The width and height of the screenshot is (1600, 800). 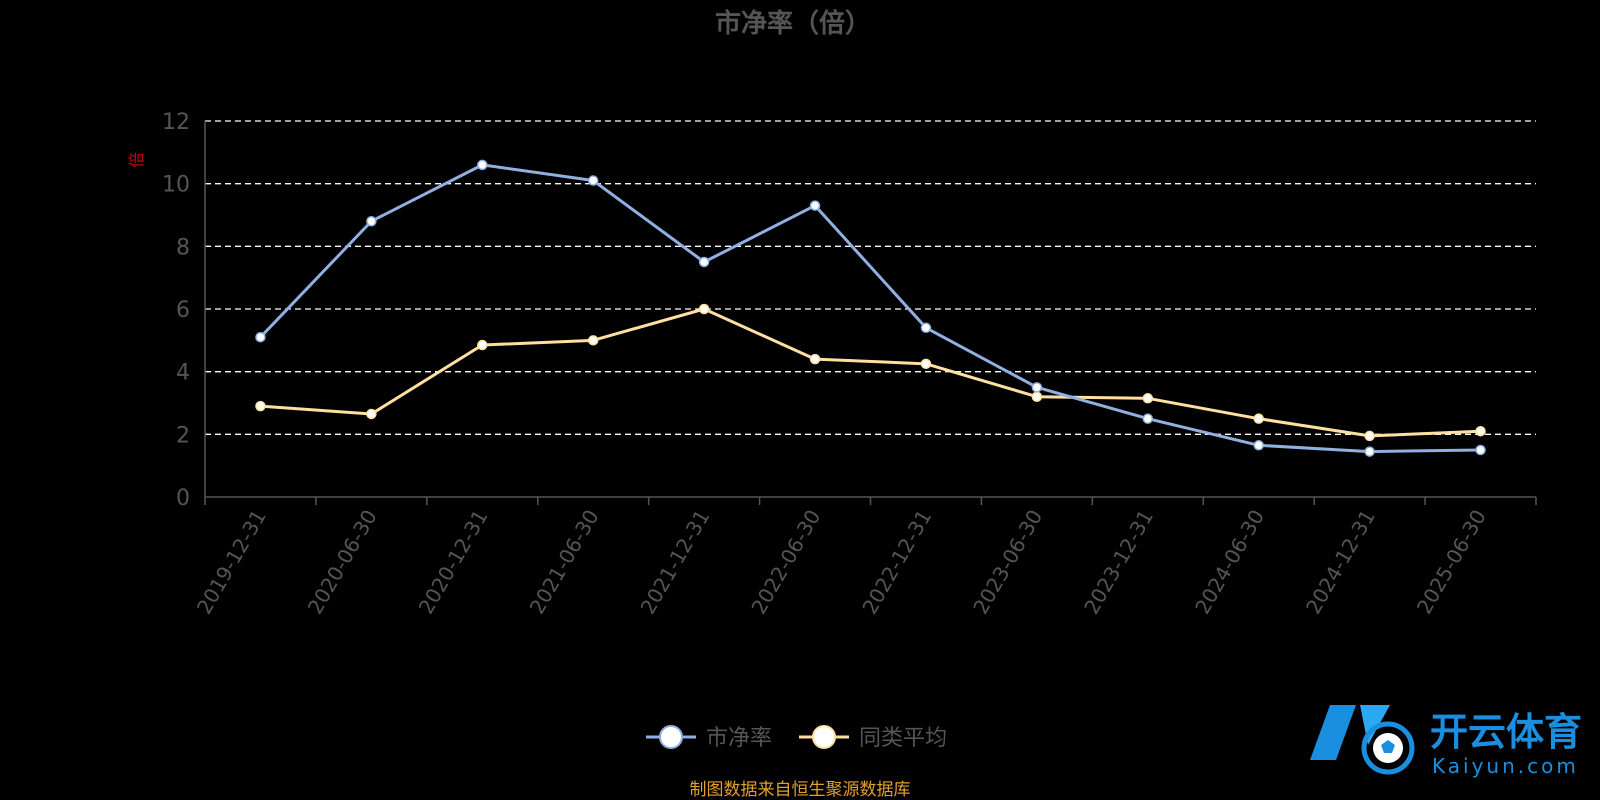 What do you see at coordinates (785, 562) in the screenshot?
I see `x-tick-label: 2022-06-30` at bounding box center [785, 562].